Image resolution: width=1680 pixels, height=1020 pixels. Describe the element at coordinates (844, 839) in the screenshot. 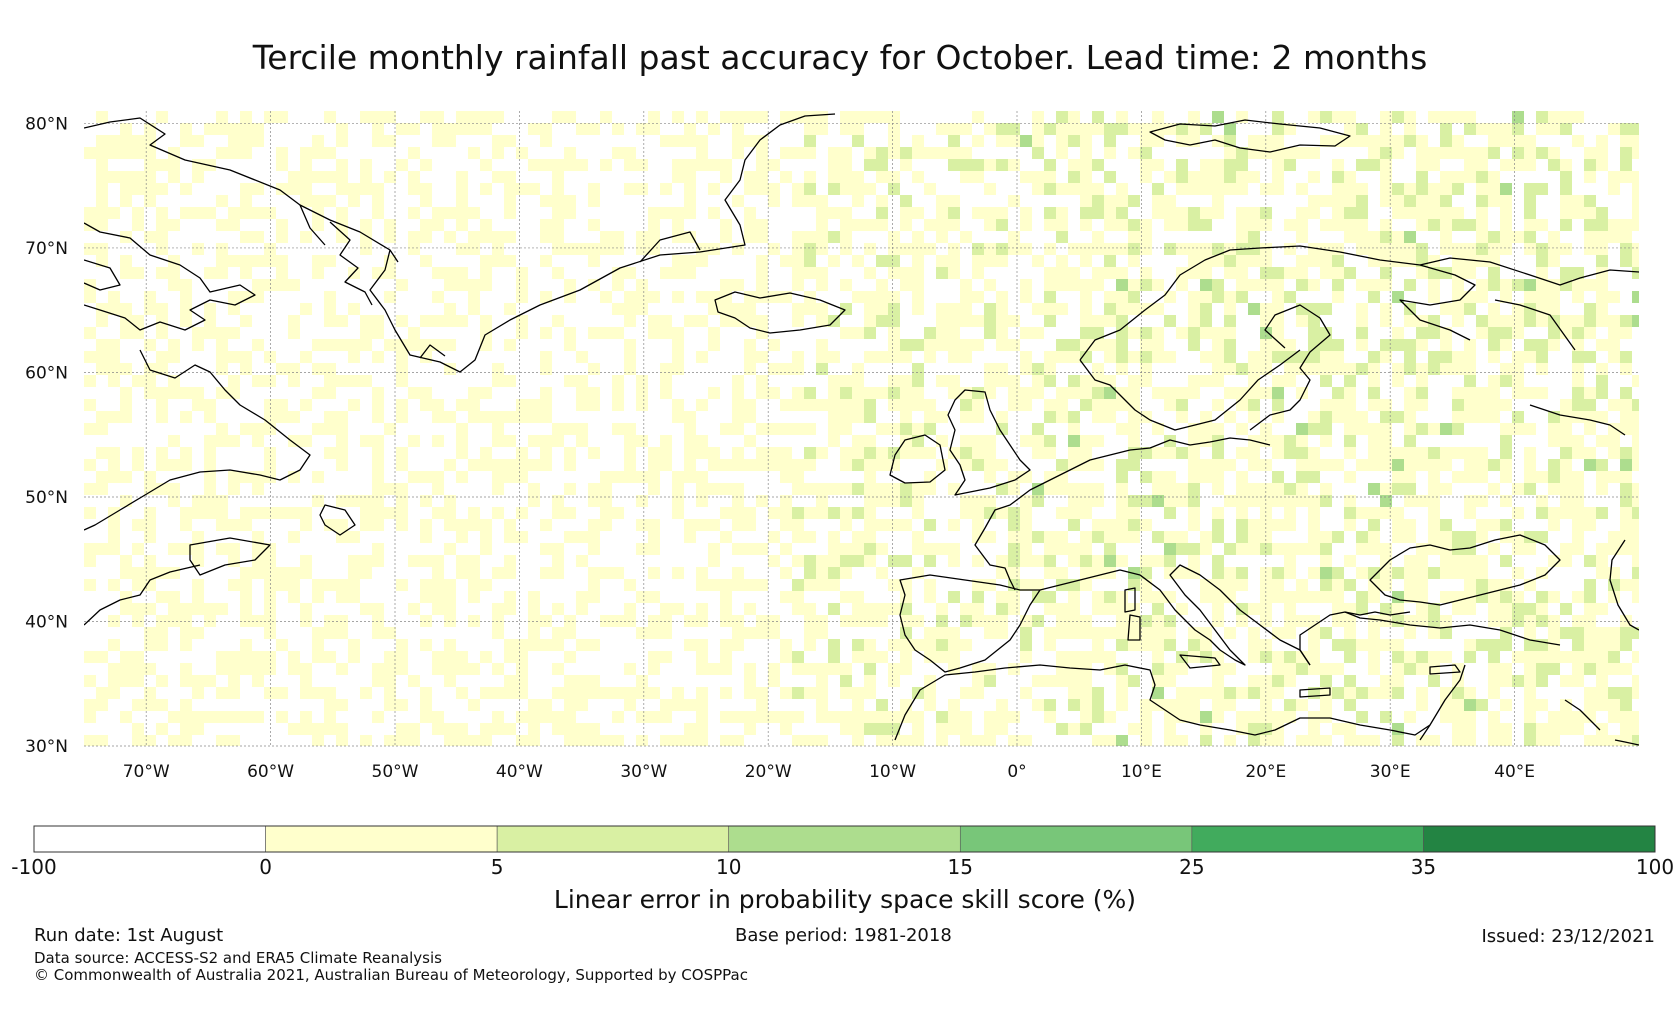

I see `colorbar-segments` at that location.